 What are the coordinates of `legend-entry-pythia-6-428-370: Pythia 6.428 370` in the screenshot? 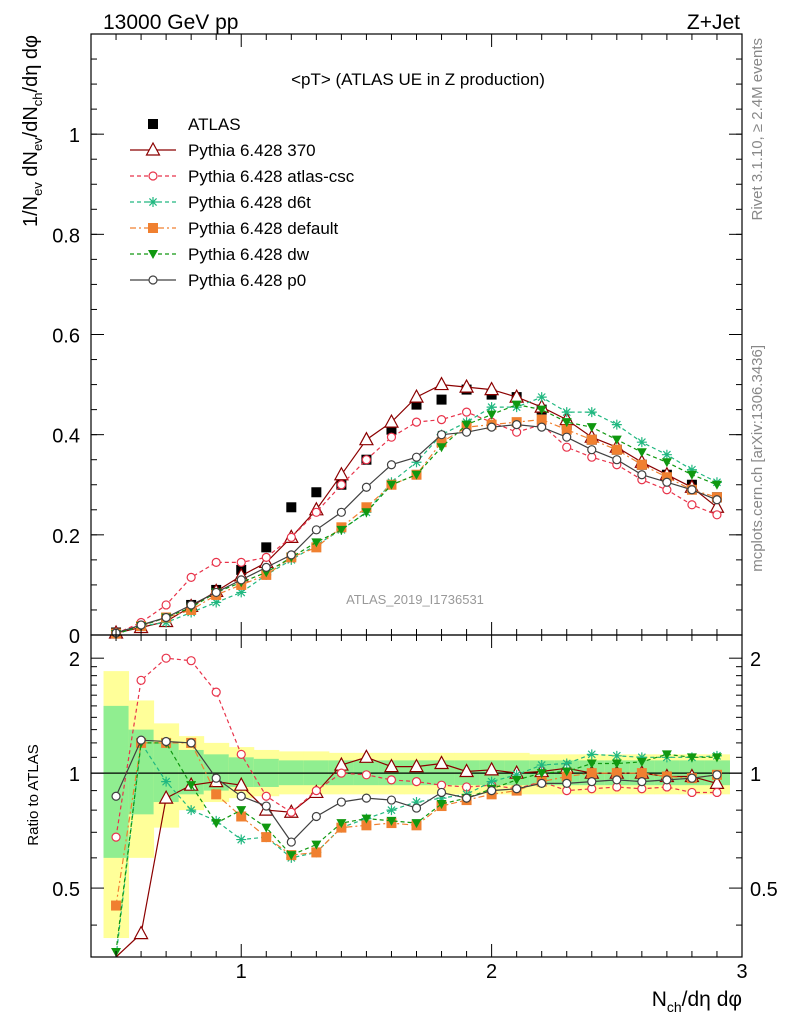 It's located at (223, 150).